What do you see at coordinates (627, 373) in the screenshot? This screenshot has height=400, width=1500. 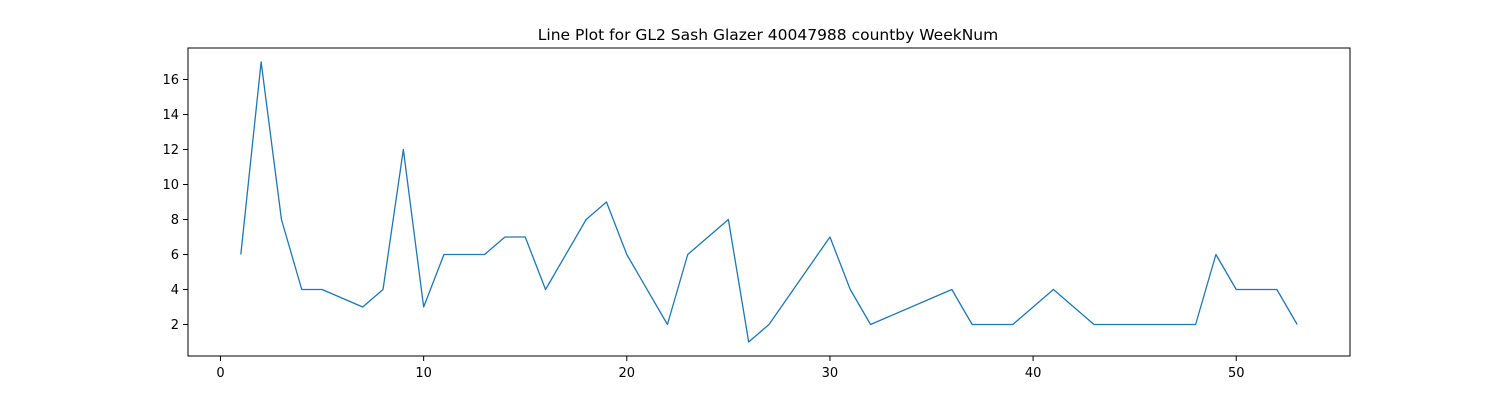 I see `x-tick-label: 20` at bounding box center [627, 373].